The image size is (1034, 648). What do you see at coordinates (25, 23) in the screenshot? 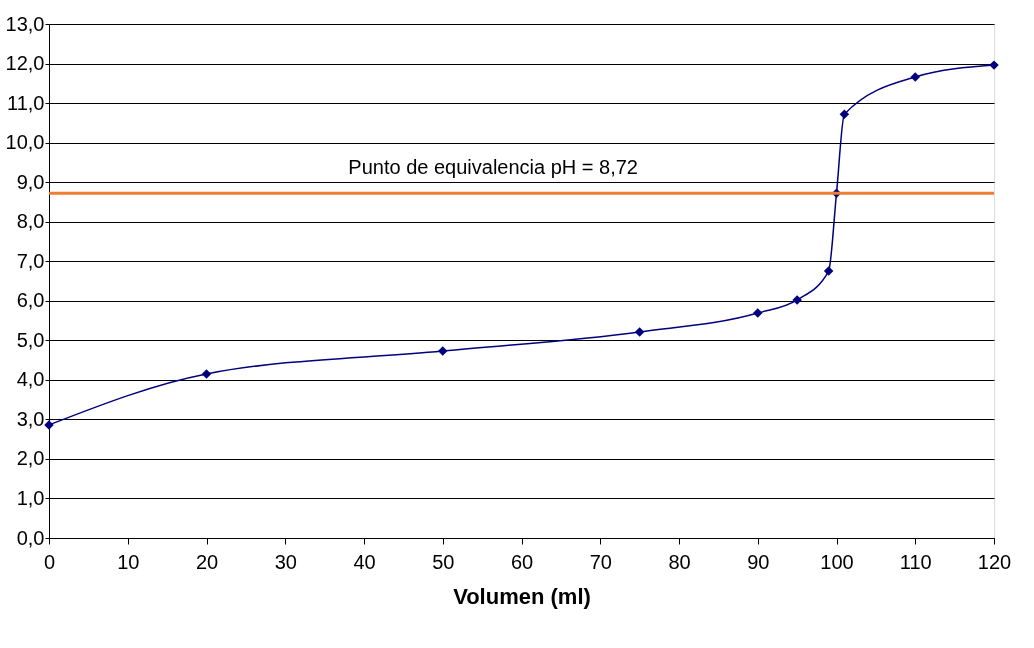
I see `y-tick-label: 13,0` at bounding box center [25, 23].